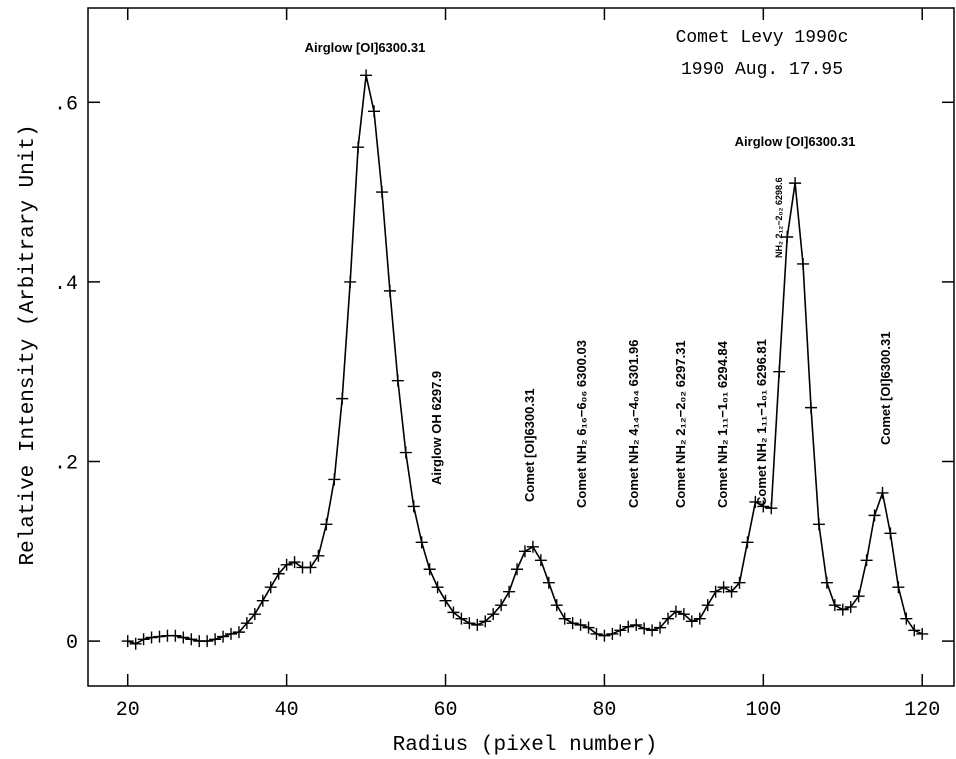  I want to click on y-tick-label: .4, so click(66, 284).